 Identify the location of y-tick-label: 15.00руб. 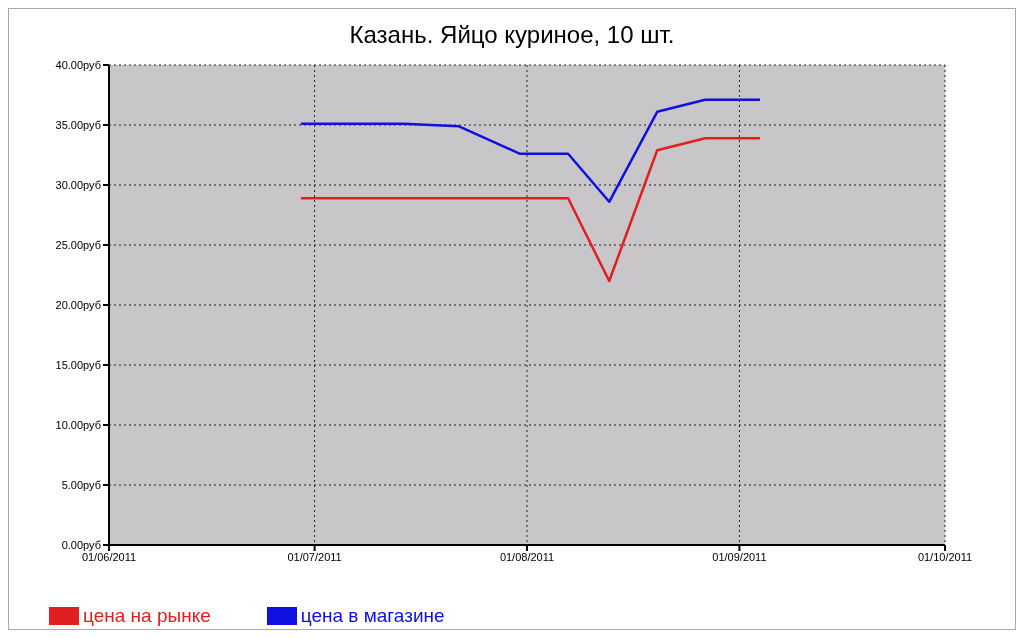
(78, 364).